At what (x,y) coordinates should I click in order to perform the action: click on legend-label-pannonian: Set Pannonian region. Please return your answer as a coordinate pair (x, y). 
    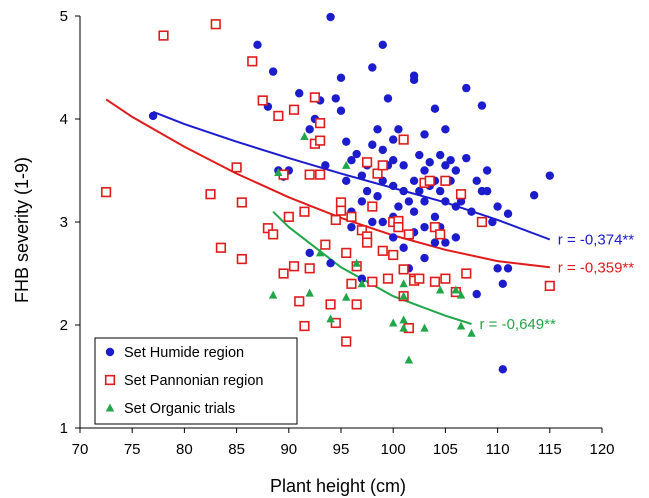
    Looking at the image, I should click on (193, 381).